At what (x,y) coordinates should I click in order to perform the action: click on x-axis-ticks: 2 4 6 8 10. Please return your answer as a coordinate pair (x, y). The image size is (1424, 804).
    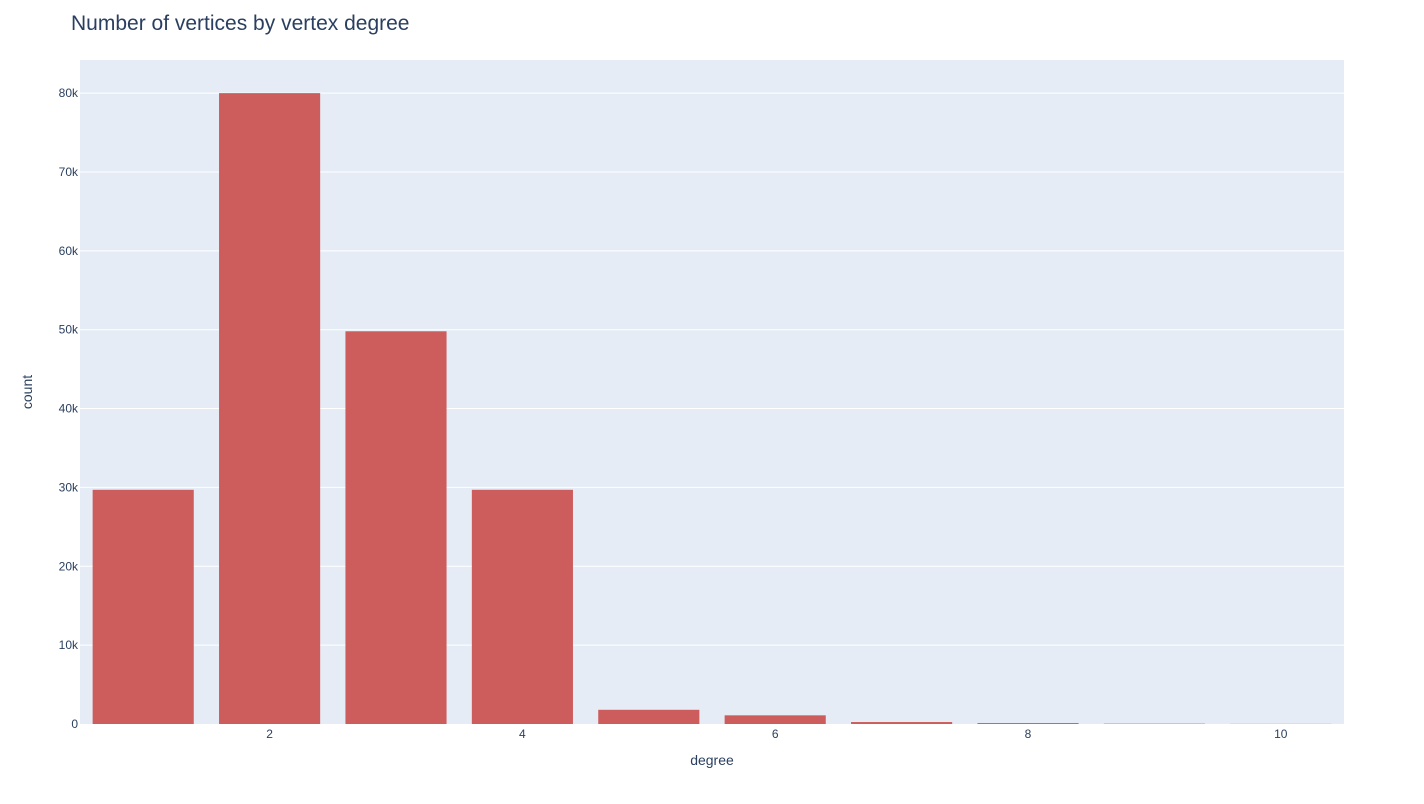
    Looking at the image, I should click on (777, 734).